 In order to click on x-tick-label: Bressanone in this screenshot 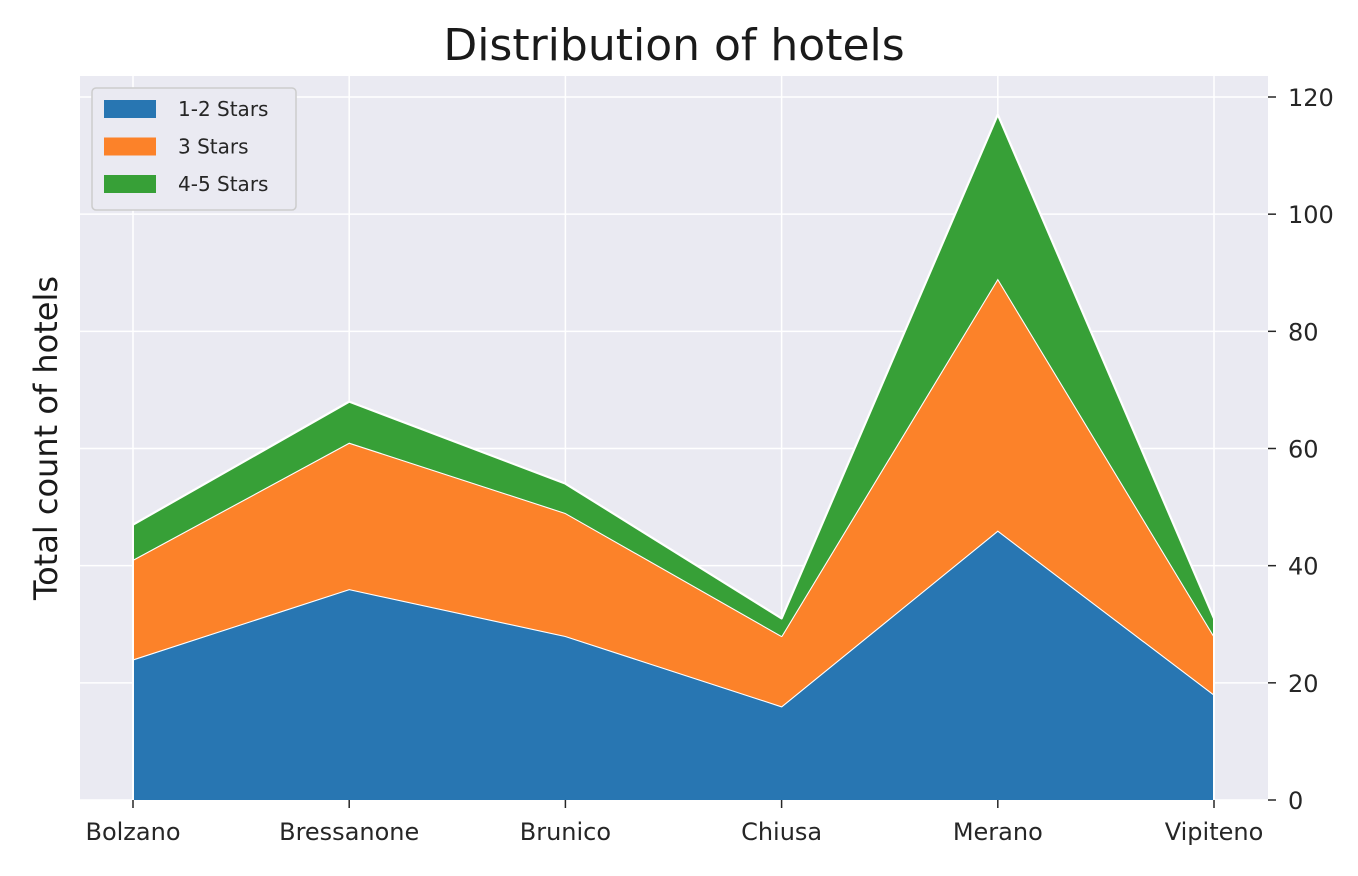, I will do `click(349, 832)`.